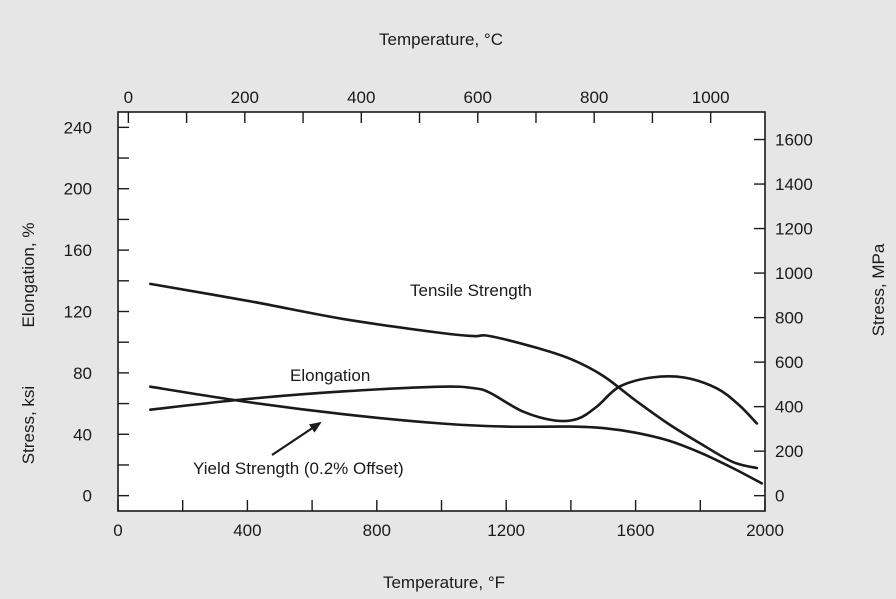  Describe the element at coordinates (454, 399) in the screenshot. I see `series-line-elongation` at that location.